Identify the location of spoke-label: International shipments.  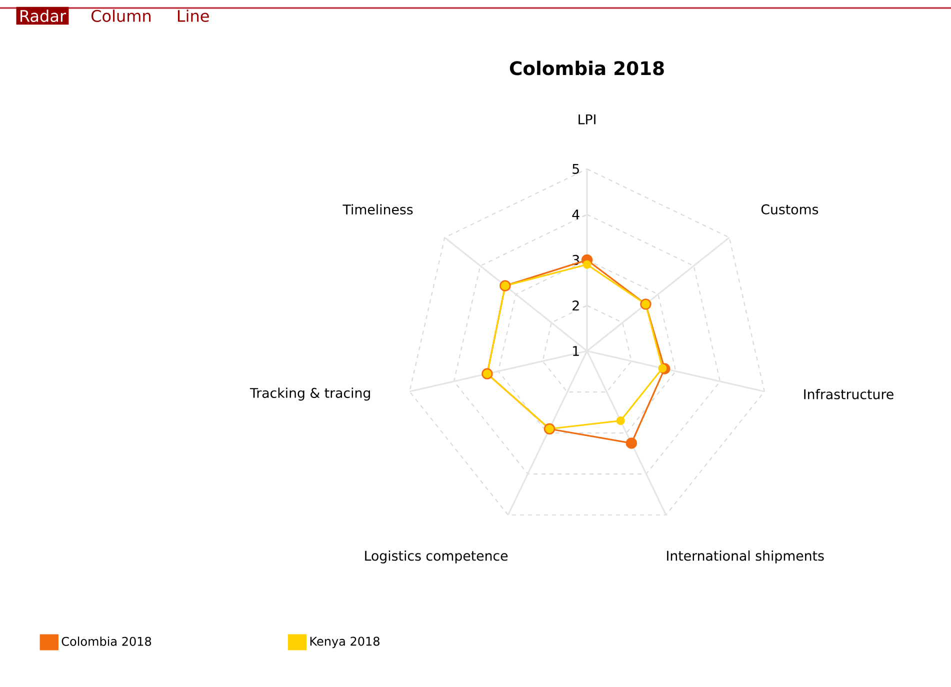
(745, 557).